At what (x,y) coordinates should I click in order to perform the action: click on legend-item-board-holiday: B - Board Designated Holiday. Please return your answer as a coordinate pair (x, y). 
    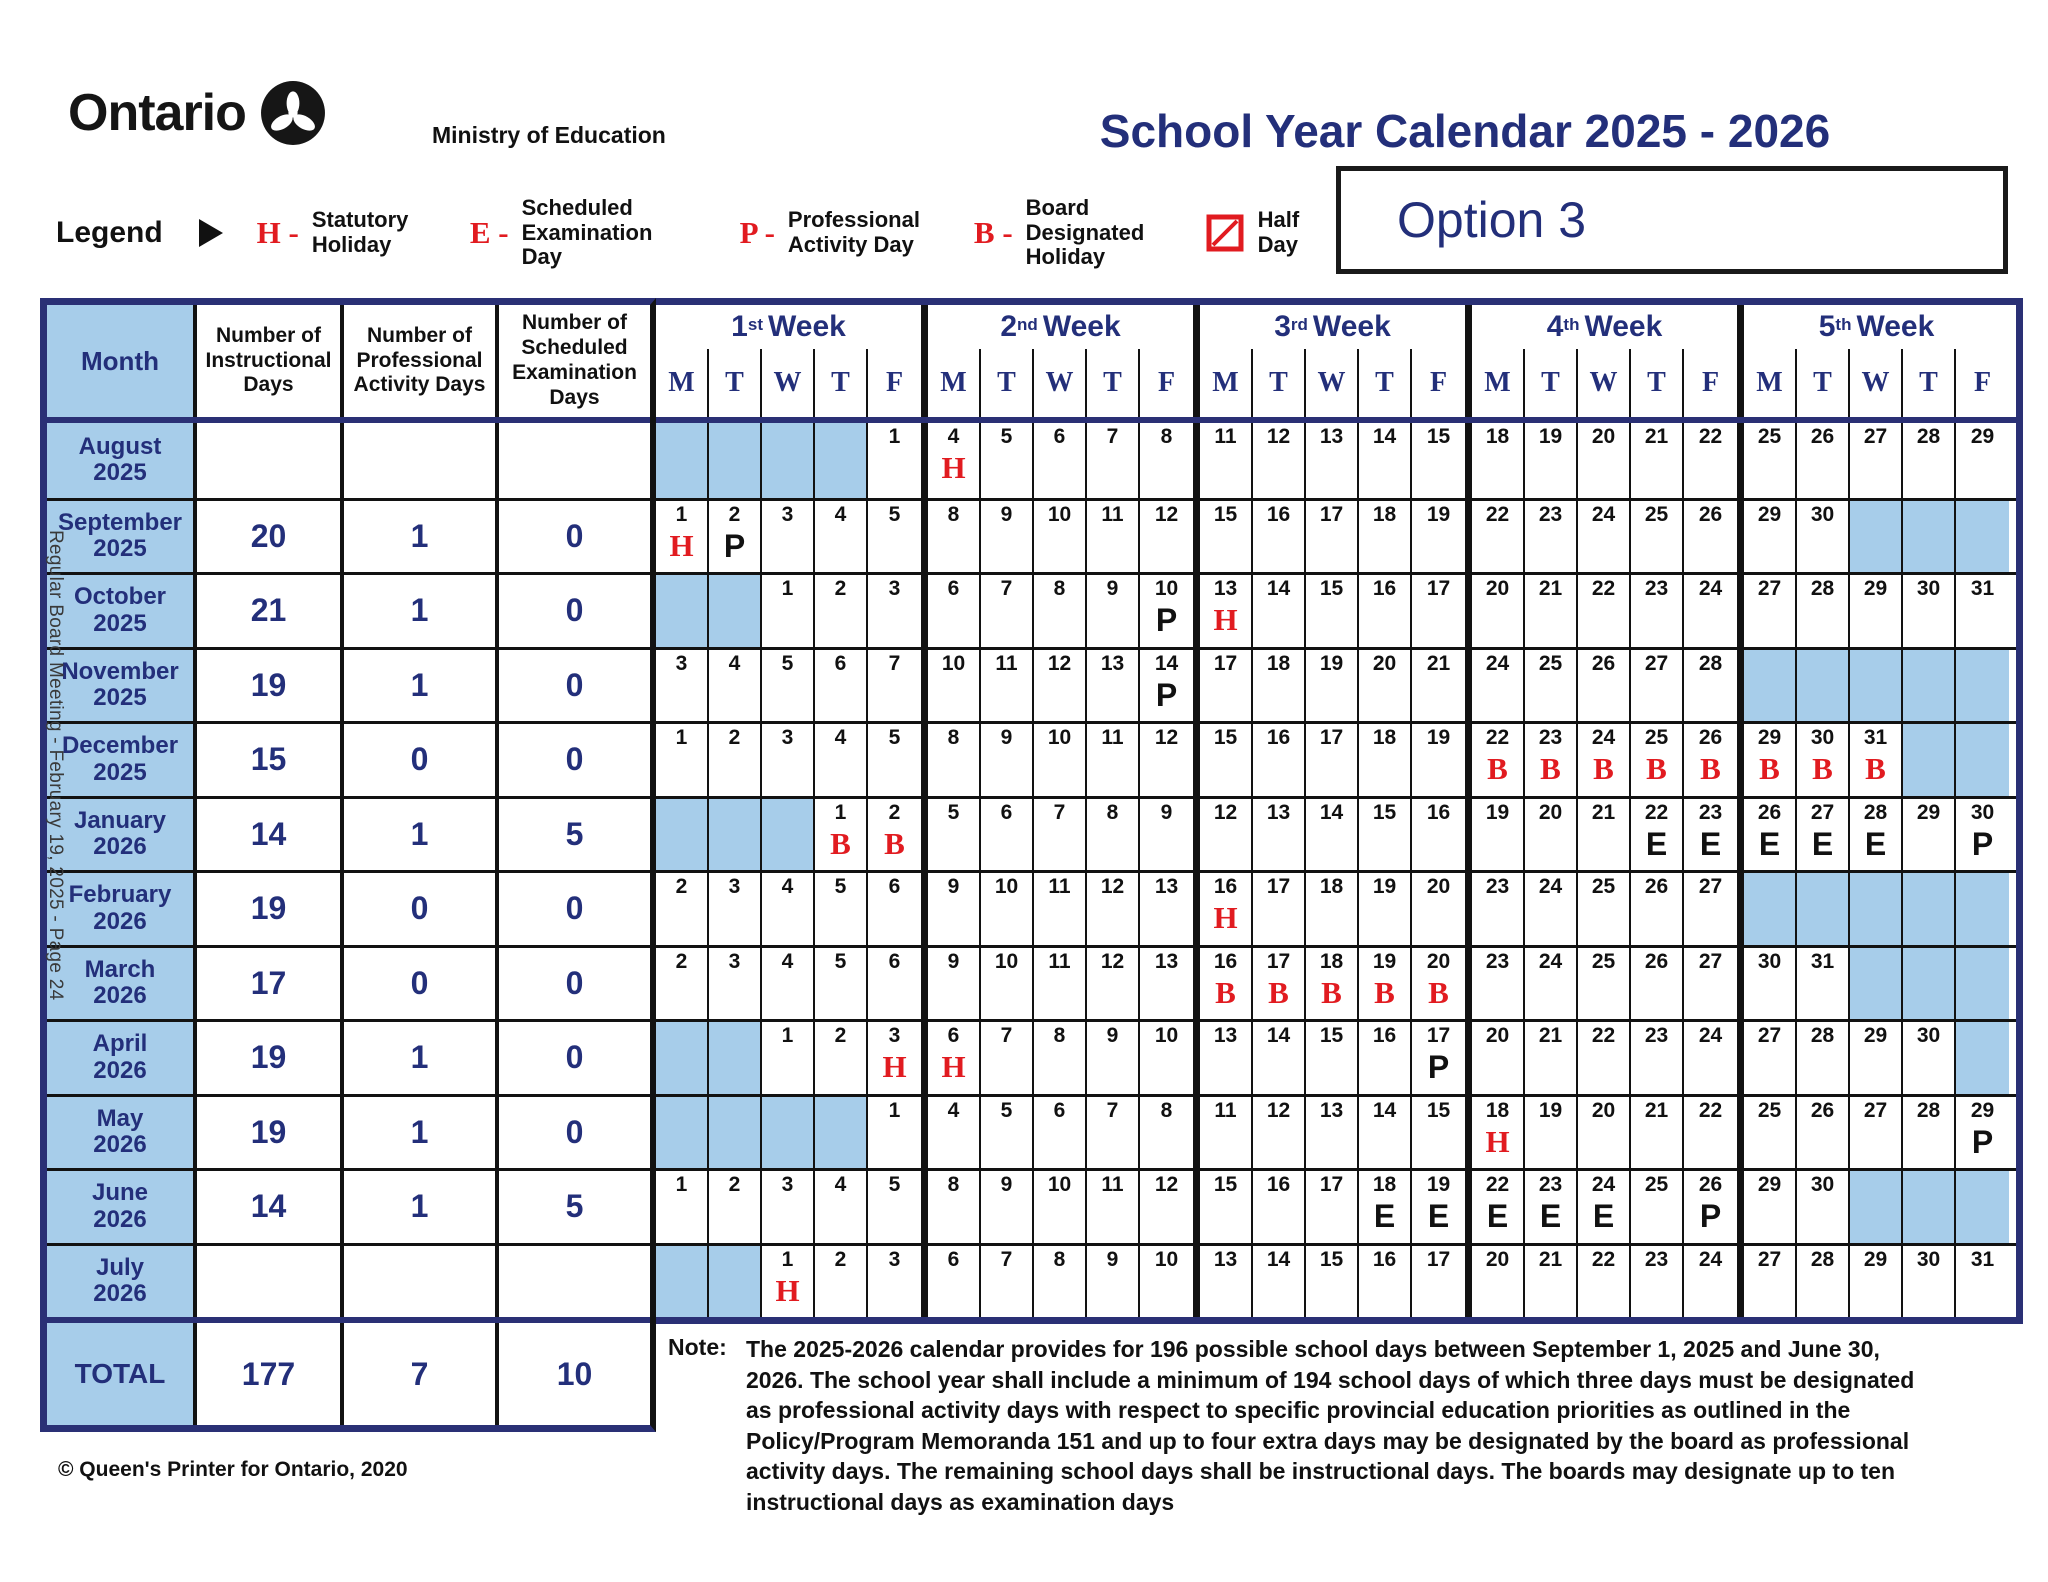
    Looking at the image, I should click on (1067, 232).